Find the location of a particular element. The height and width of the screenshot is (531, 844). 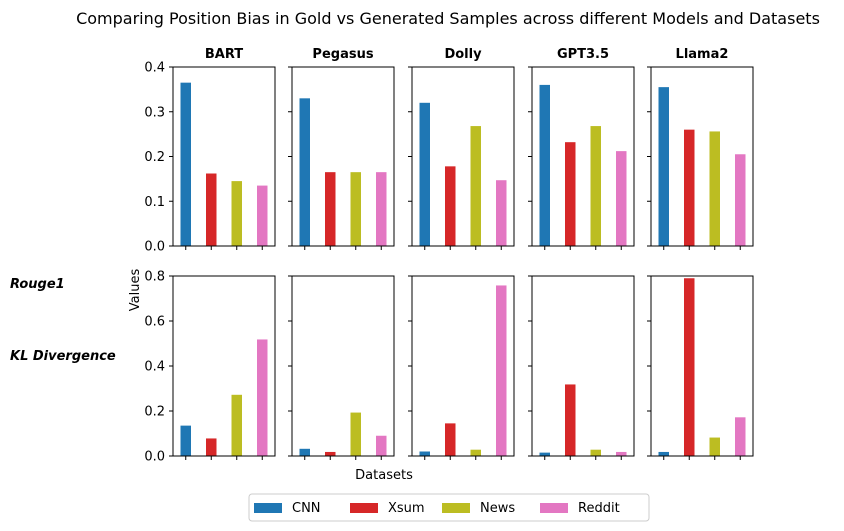

legend-label-reddit: Reddit is located at coordinates (599, 508).